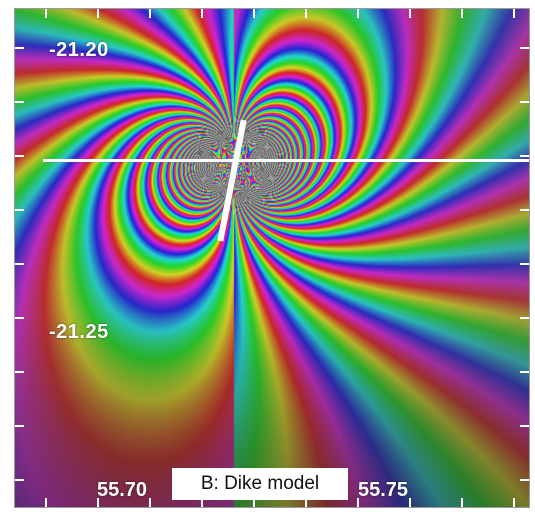 The image size is (535, 518). Describe the element at coordinates (122, 490) in the screenshot. I see `lon-label-left: 55.70` at that location.